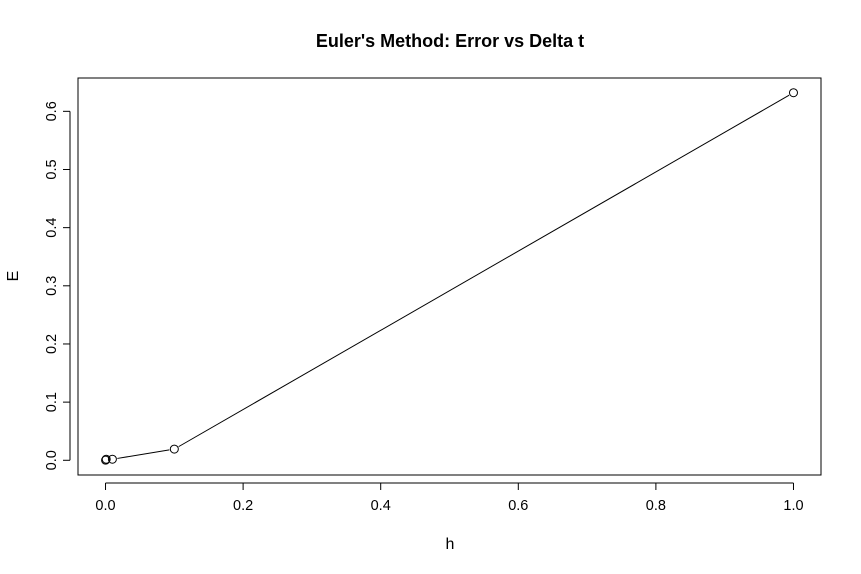 This screenshot has height=574, width=861. What do you see at coordinates (381, 506) in the screenshot?
I see `x-tick-label: 0.4` at bounding box center [381, 506].